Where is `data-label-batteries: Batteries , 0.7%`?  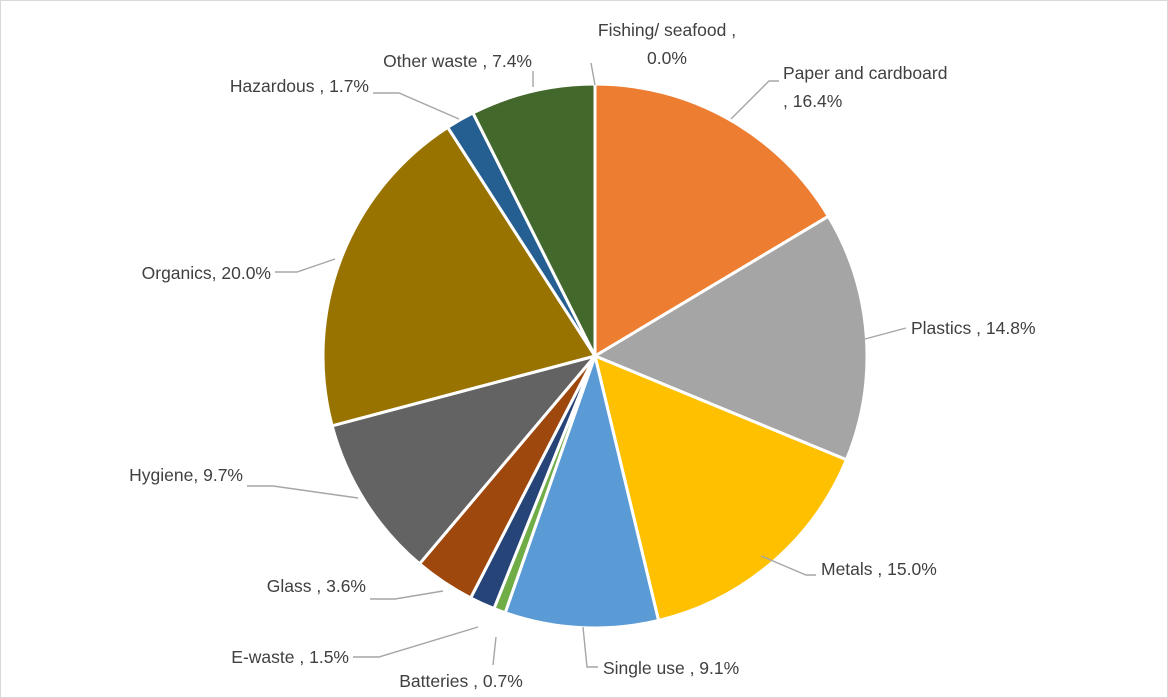 data-label-batteries: Batteries , 0.7% is located at coordinates (461, 681).